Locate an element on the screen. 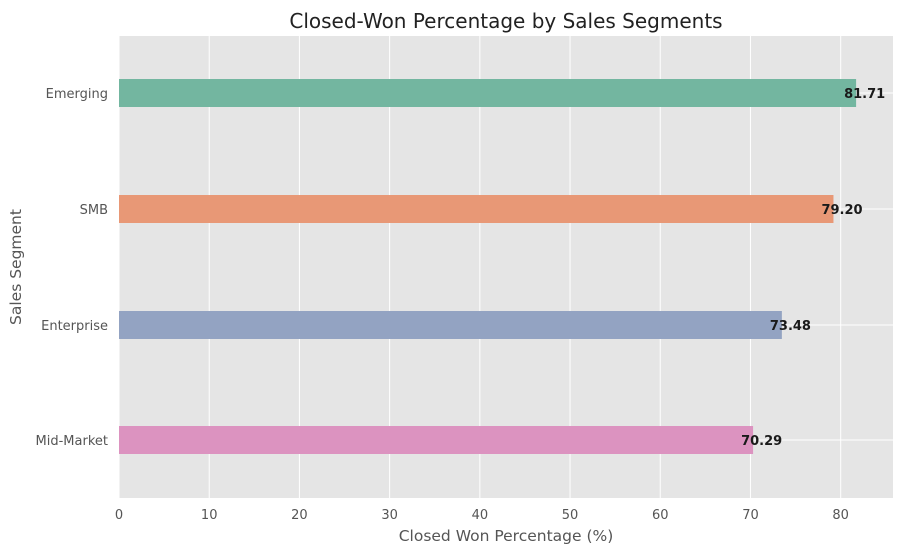 This screenshot has width=902, height=552. y-tick-label: SMB is located at coordinates (94, 210).